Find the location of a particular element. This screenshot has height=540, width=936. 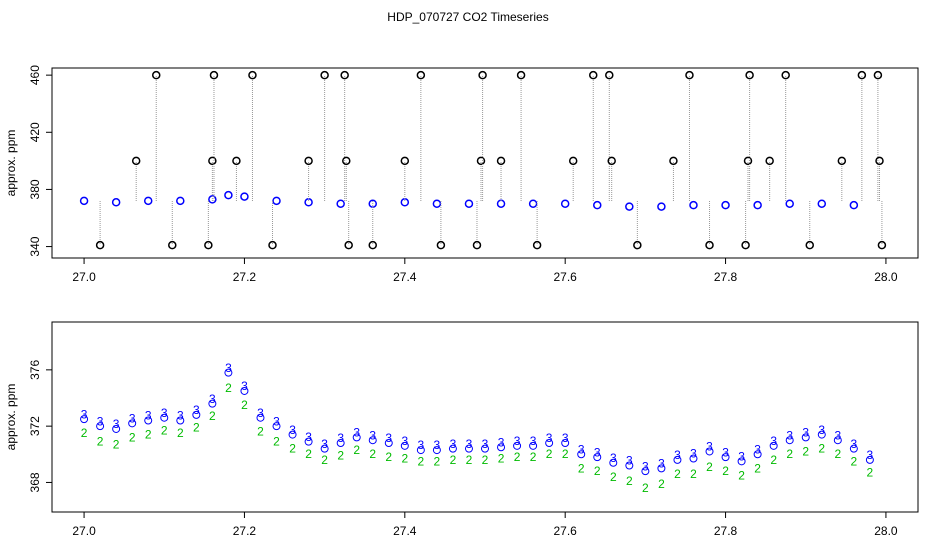

y-tick-label: 460 is located at coordinates (35, 75).